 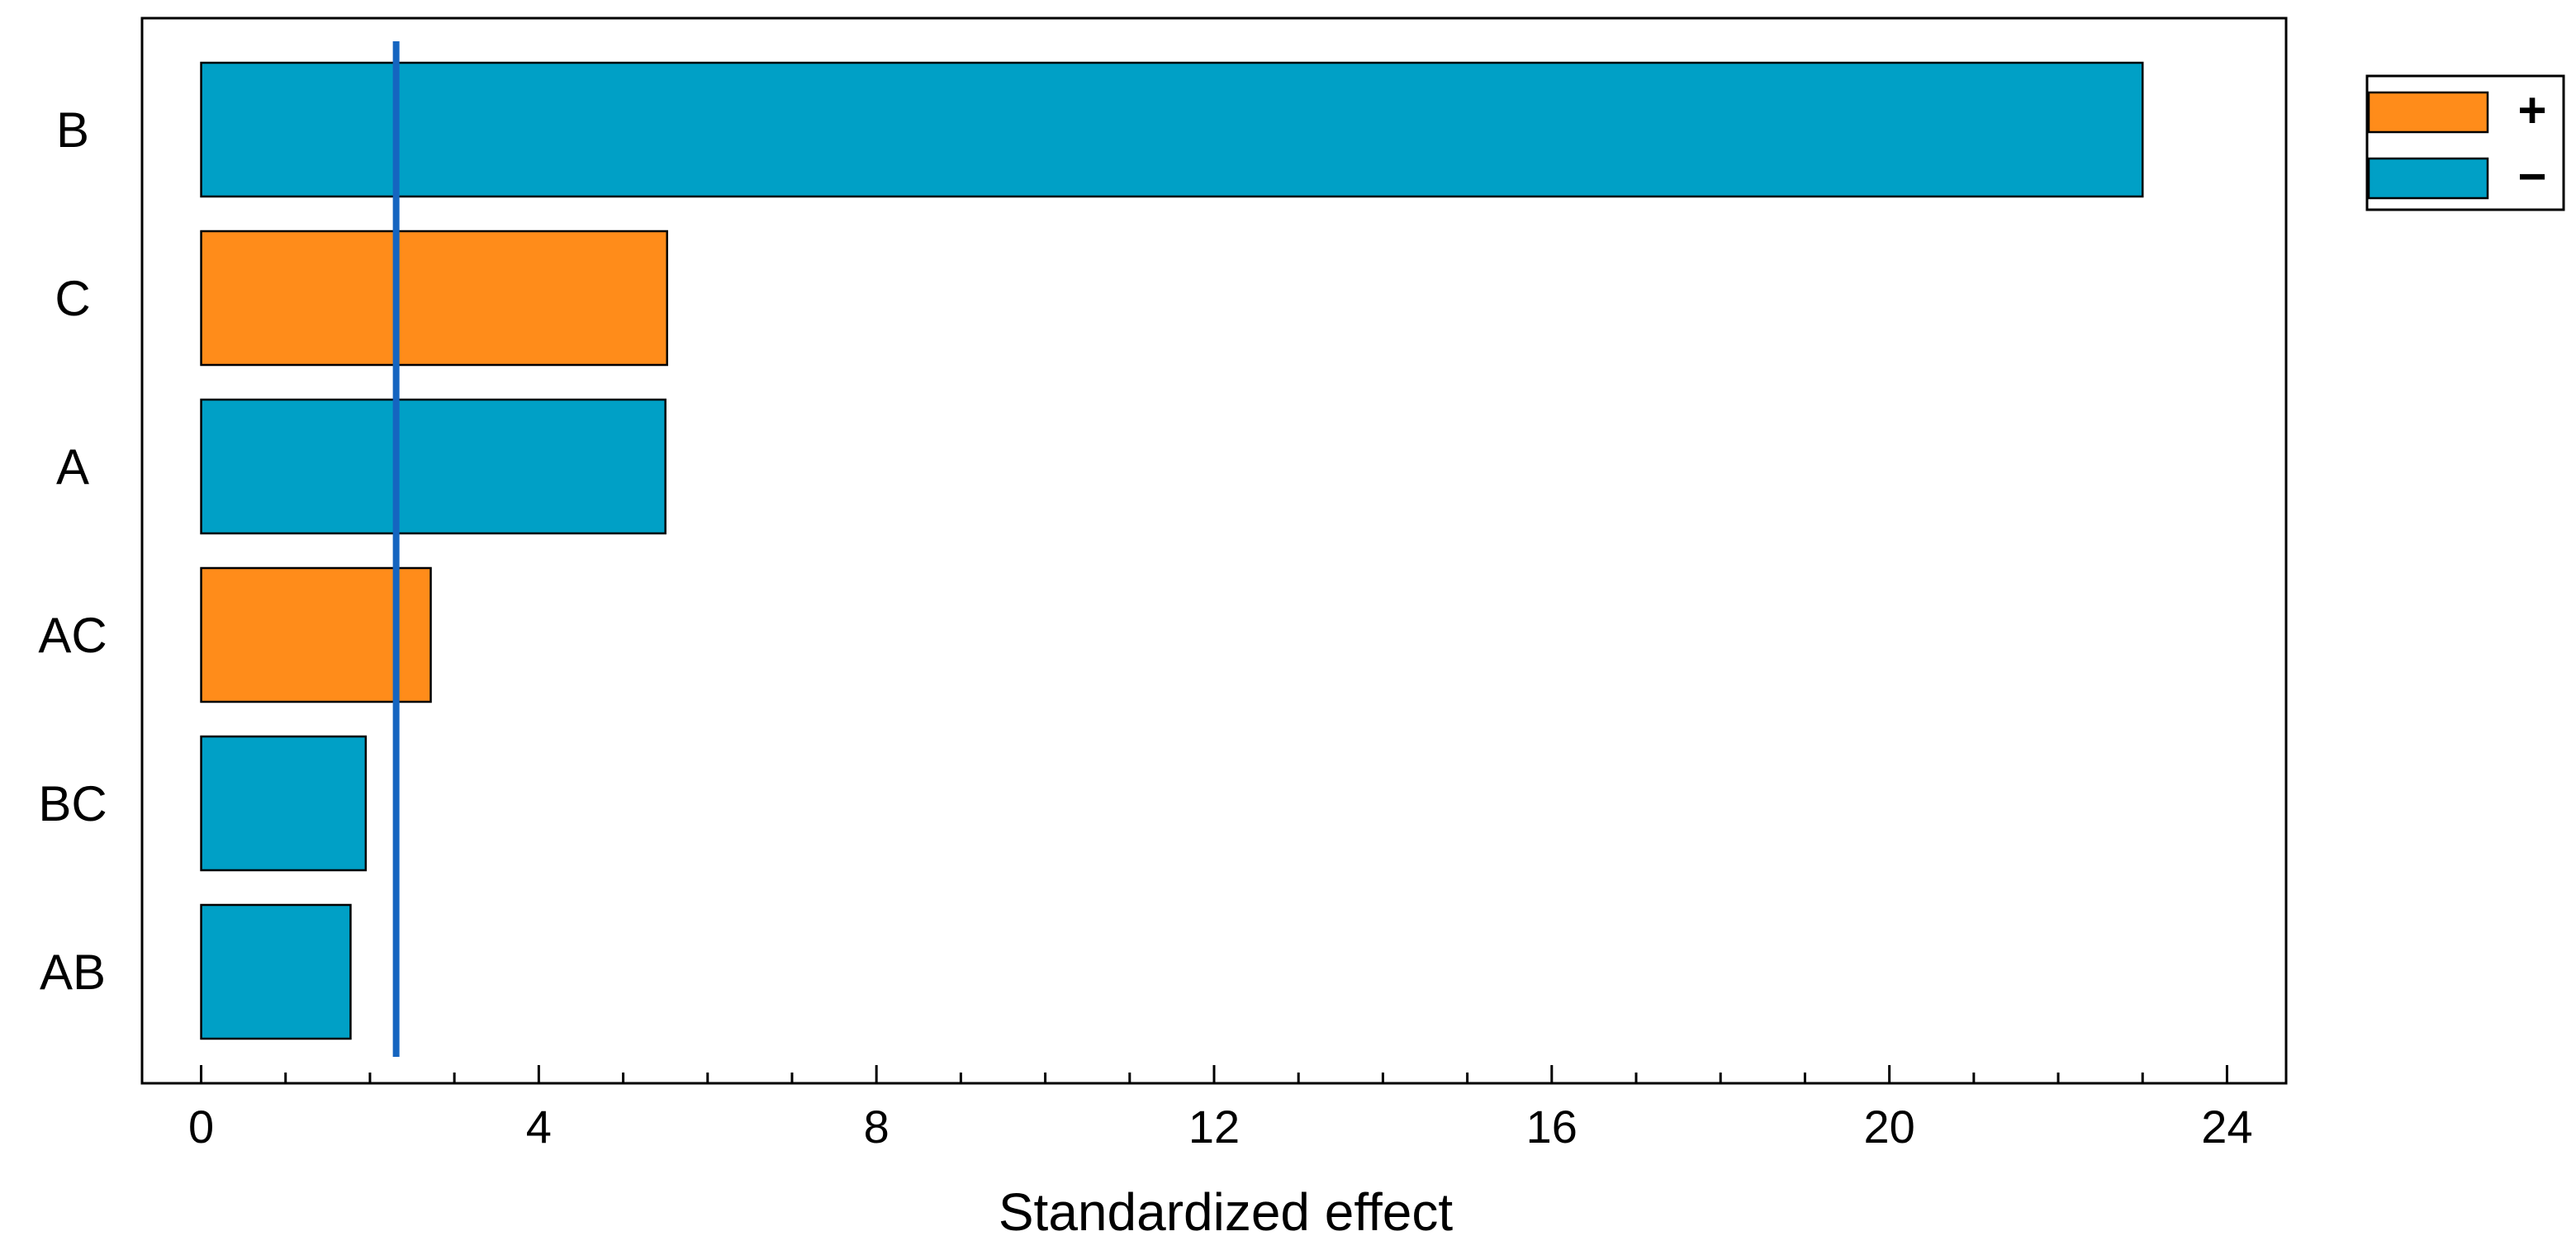 What do you see at coordinates (276, 971) in the screenshot?
I see `bar-ab` at bounding box center [276, 971].